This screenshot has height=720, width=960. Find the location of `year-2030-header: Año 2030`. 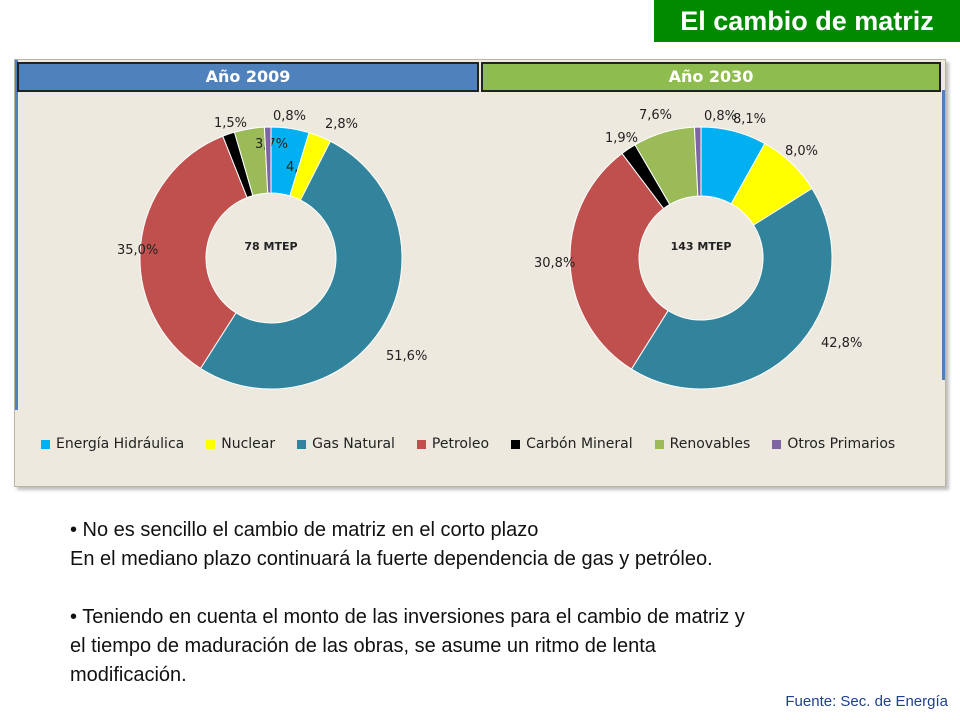

year-2030-header: Año 2030 is located at coordinates (711, 77).